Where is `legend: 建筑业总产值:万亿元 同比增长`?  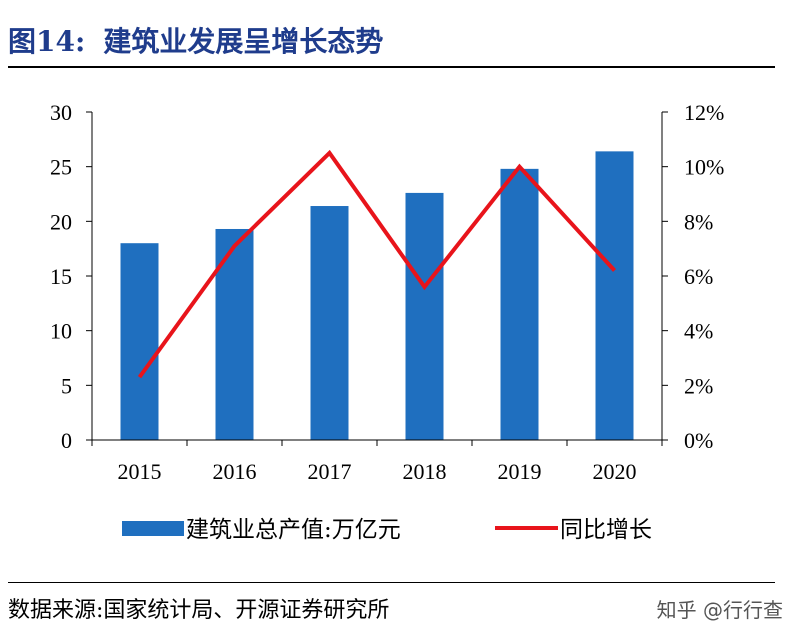
legend: 建筑业总产值:万亿元 同比增长 is located at coordinates (387, 530).